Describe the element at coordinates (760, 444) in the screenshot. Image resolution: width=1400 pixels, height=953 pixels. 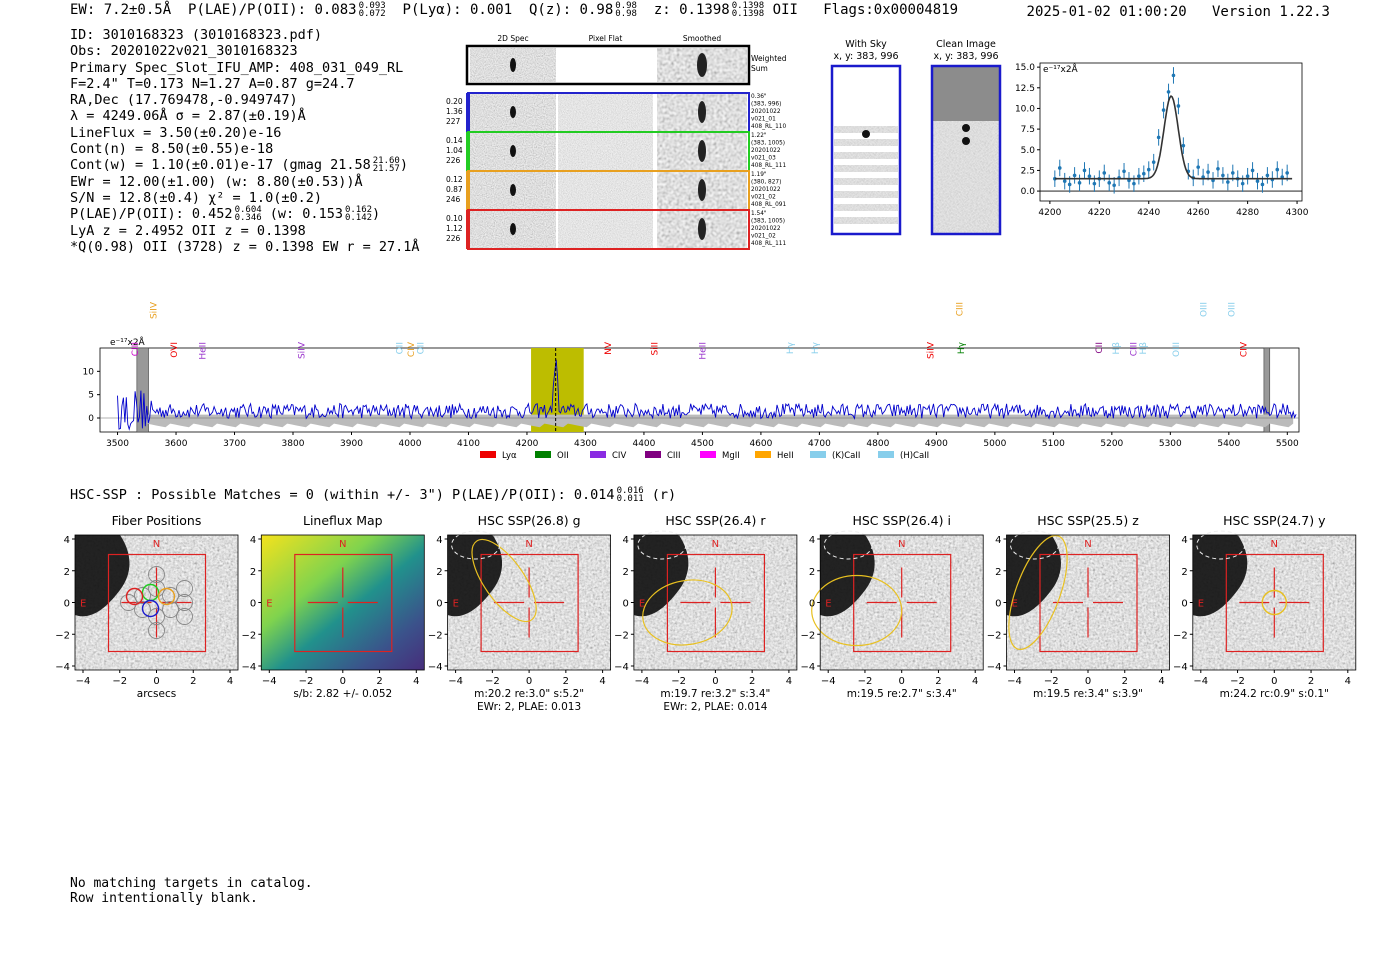
I see `spec-xtick-label: 4600` at that location.